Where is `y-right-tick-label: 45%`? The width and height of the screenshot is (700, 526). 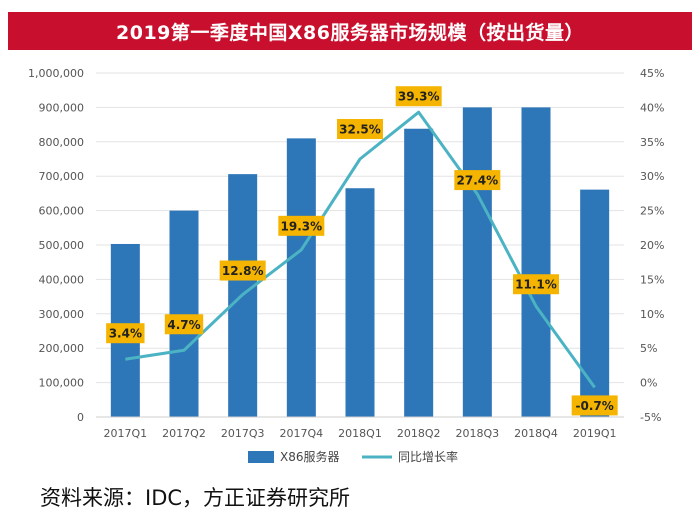
y-right-tick-label: 45% is located at coordinates (652, 73).